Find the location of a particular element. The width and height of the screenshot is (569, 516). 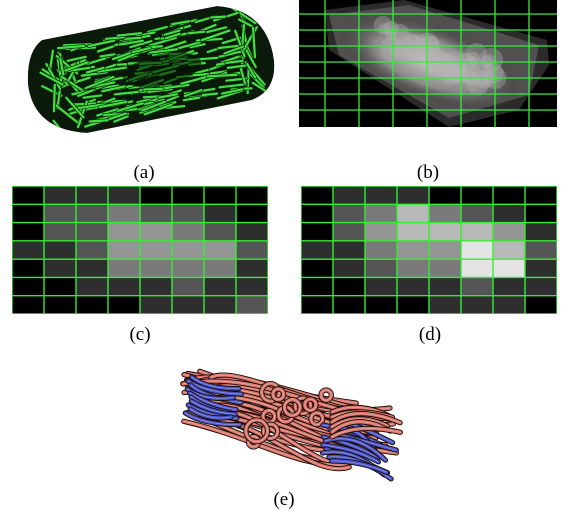

panel-b-image is located at coordinates (428, 63).